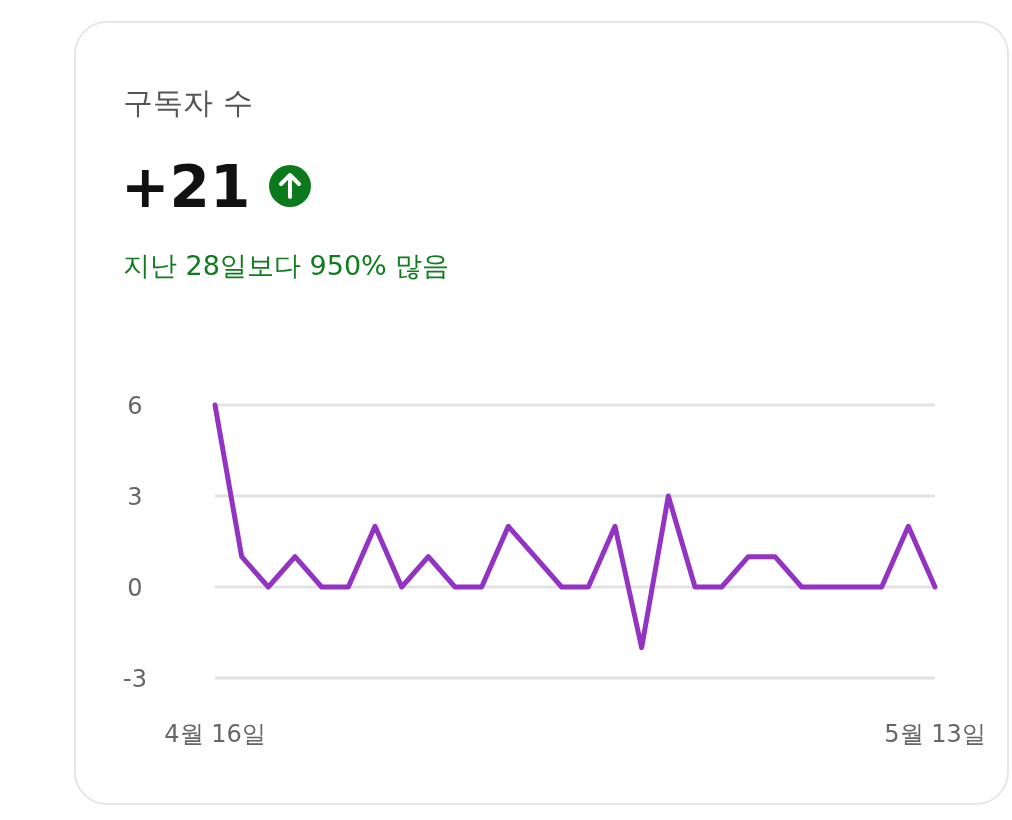 Image resolution: width=1012 pixels, height=820 pixels. I want to click on x-tick-label: 5월 13일, so click(935, 734).